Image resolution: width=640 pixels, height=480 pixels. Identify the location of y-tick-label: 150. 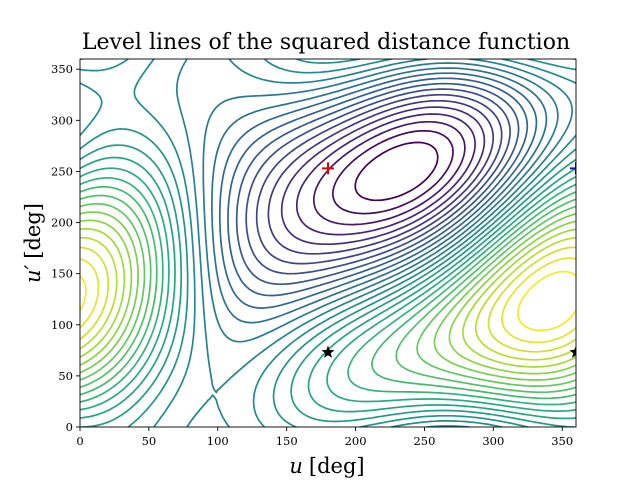
(62, 274).